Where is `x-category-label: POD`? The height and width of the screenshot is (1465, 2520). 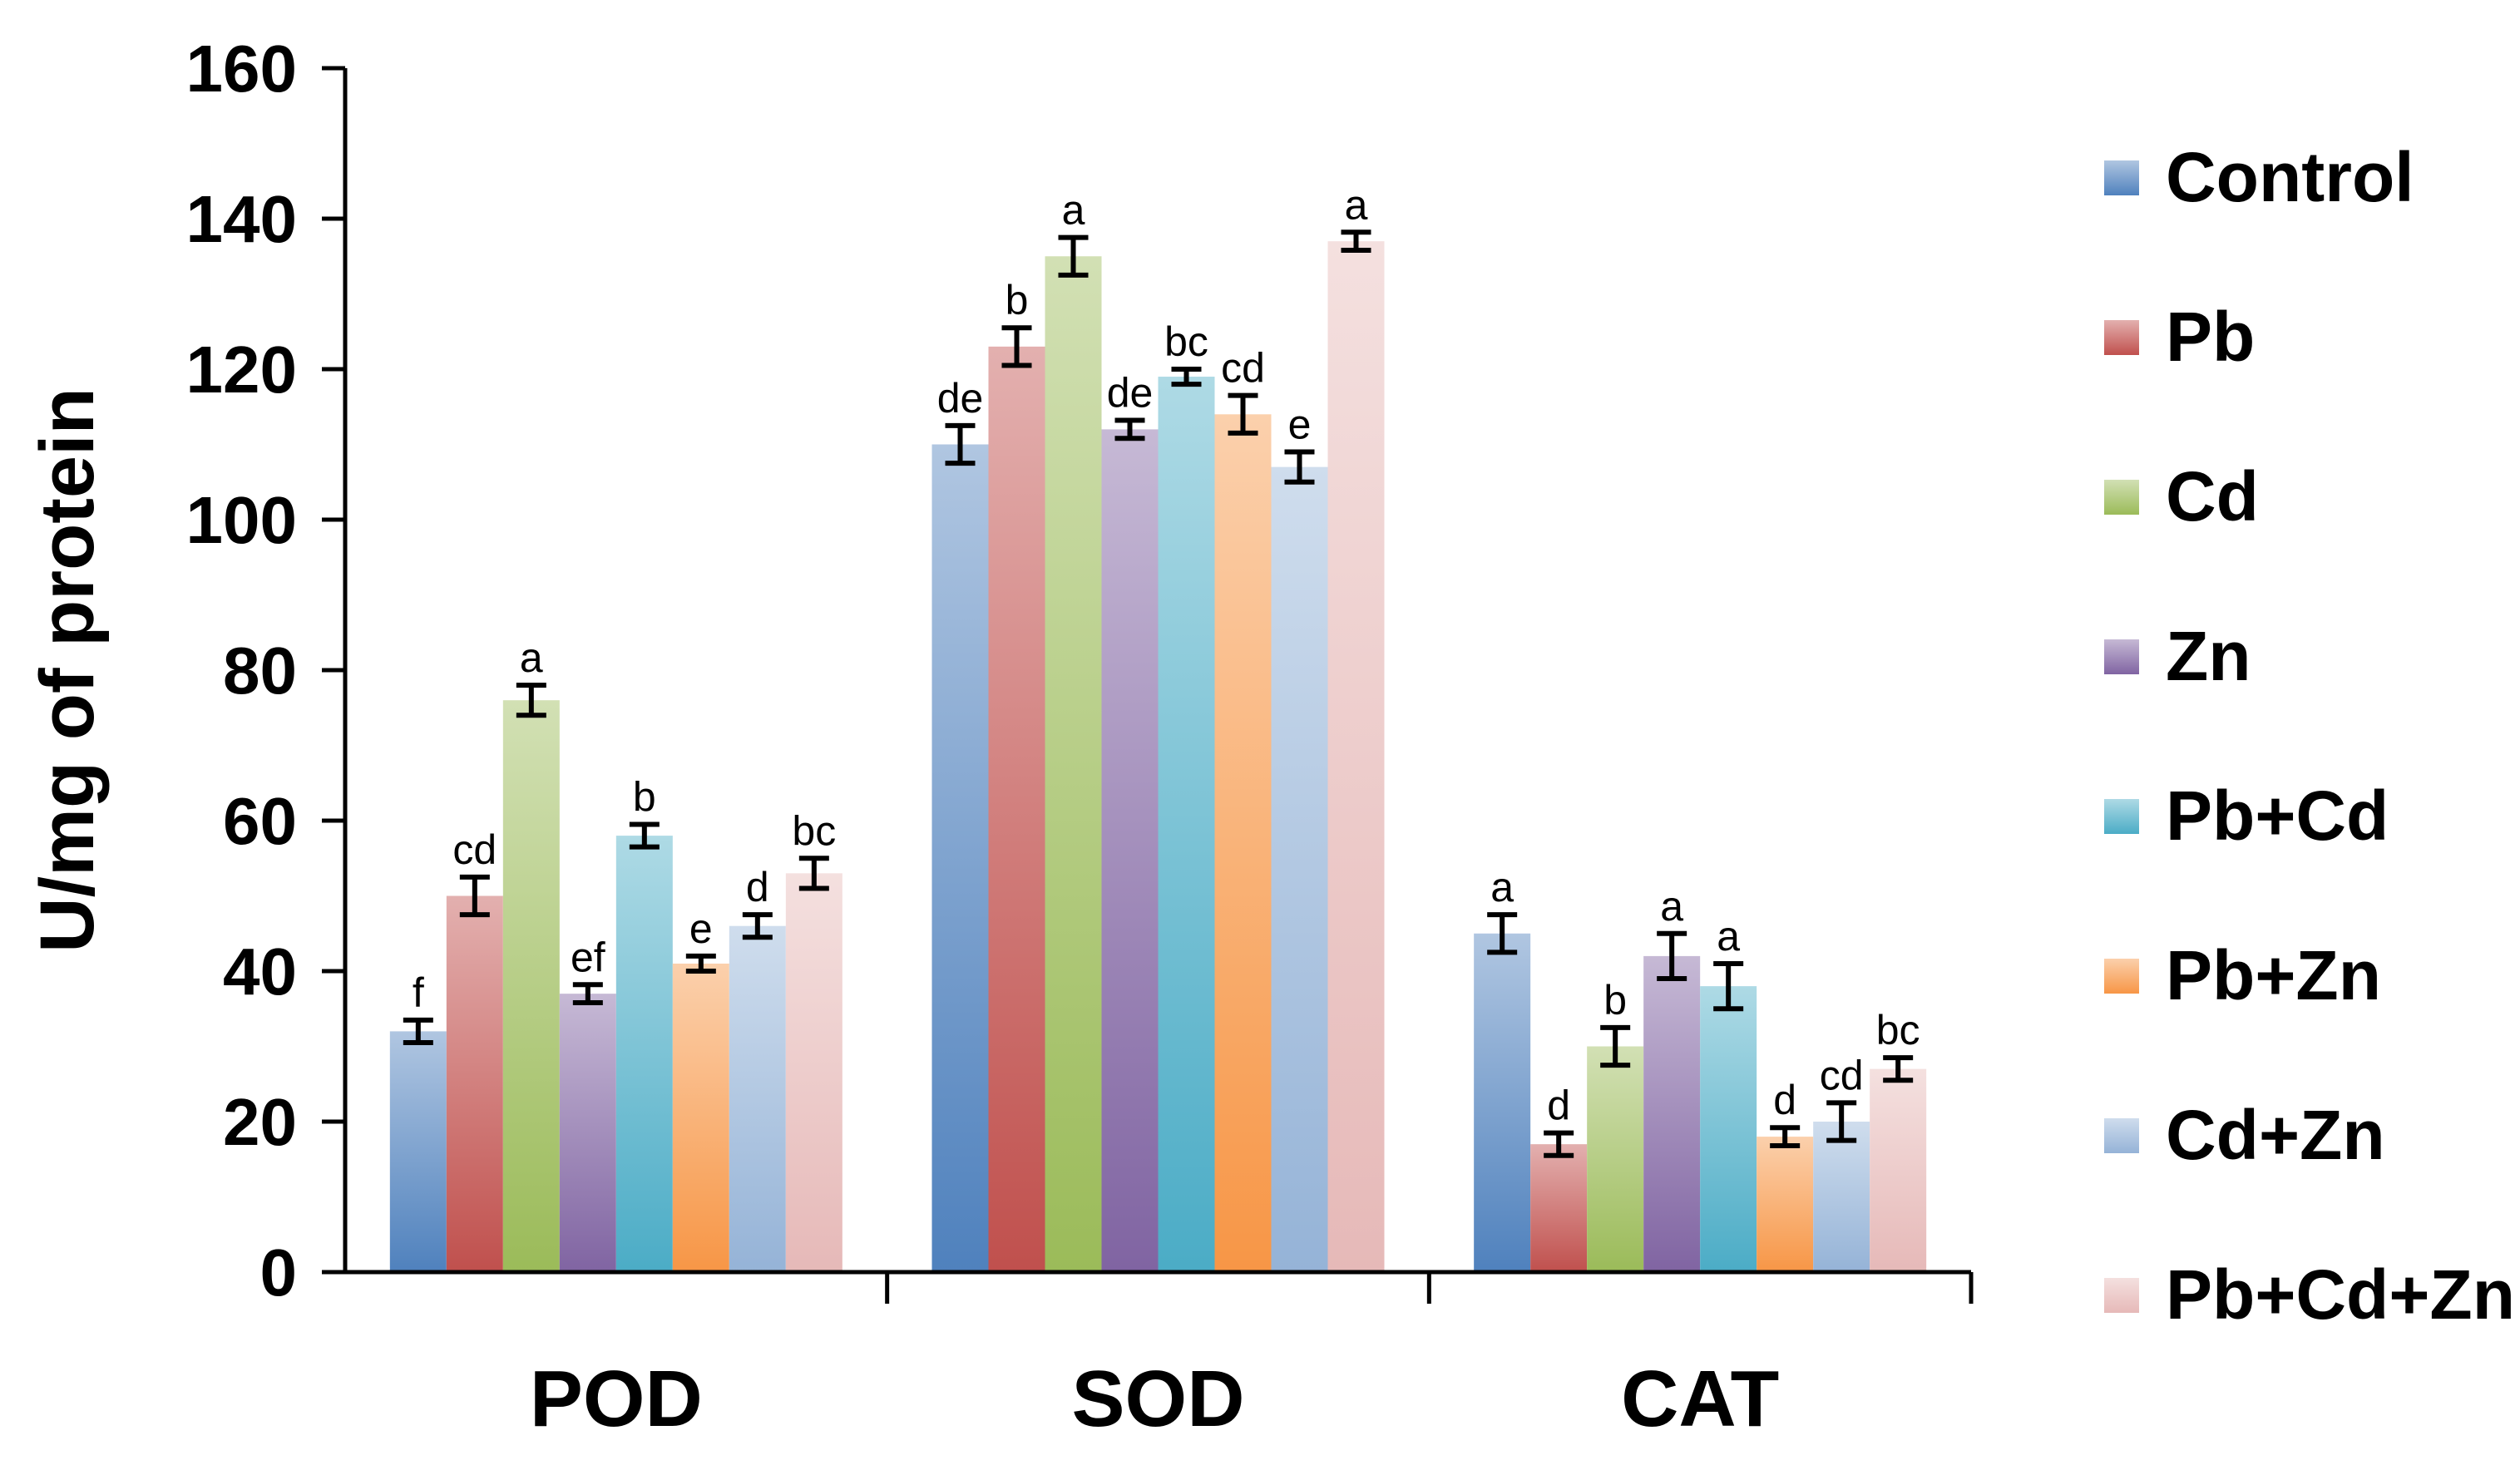
x-category-label: POD is located at coordinates (616, 1398).